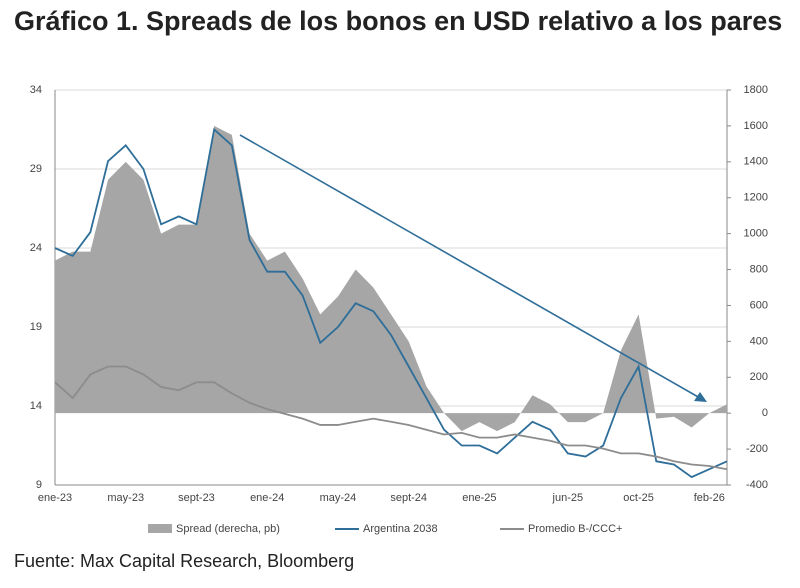 The width and height of the screenshot is (800, 588). Describe the element at coordinates (709, 498) in the screenshot. I see `x-tick-label: feb-26` at that location.